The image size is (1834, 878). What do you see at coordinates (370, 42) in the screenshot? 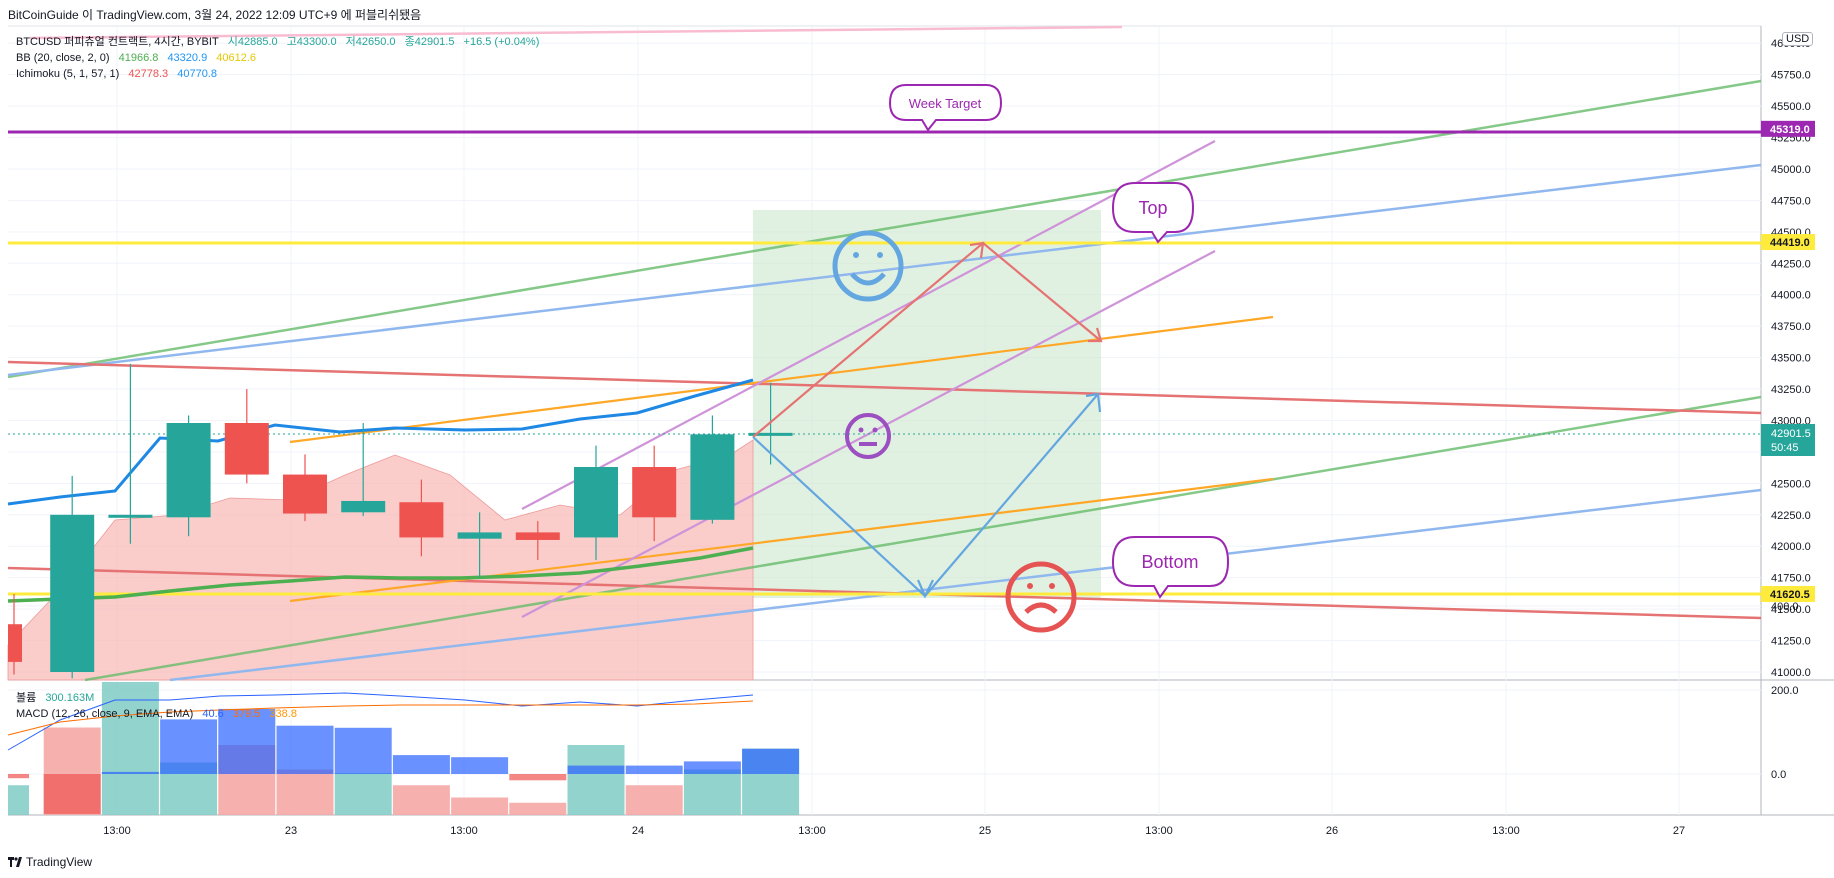
I see `low-value: 저42650.0` at bounding box center [370, 42].